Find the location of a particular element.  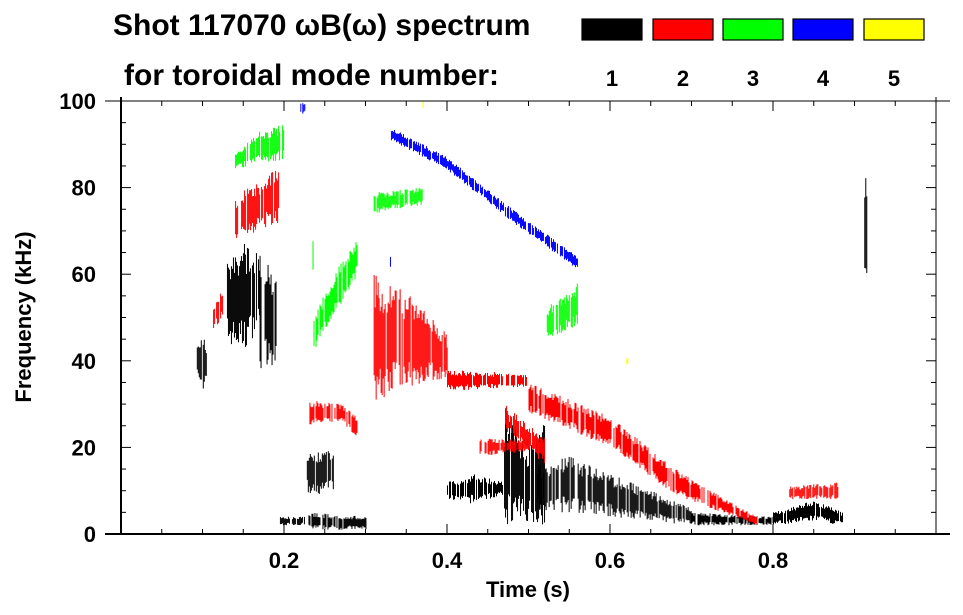

legend-label-mode-4: 4 is located at coordinates (823, 78).